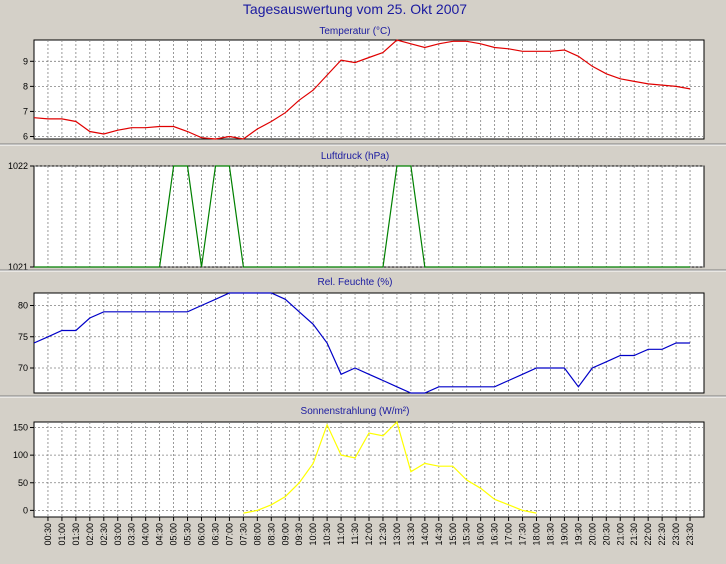 The image size is (726, 564). I want to click on y-tick-label: 50, so click(23, 483).